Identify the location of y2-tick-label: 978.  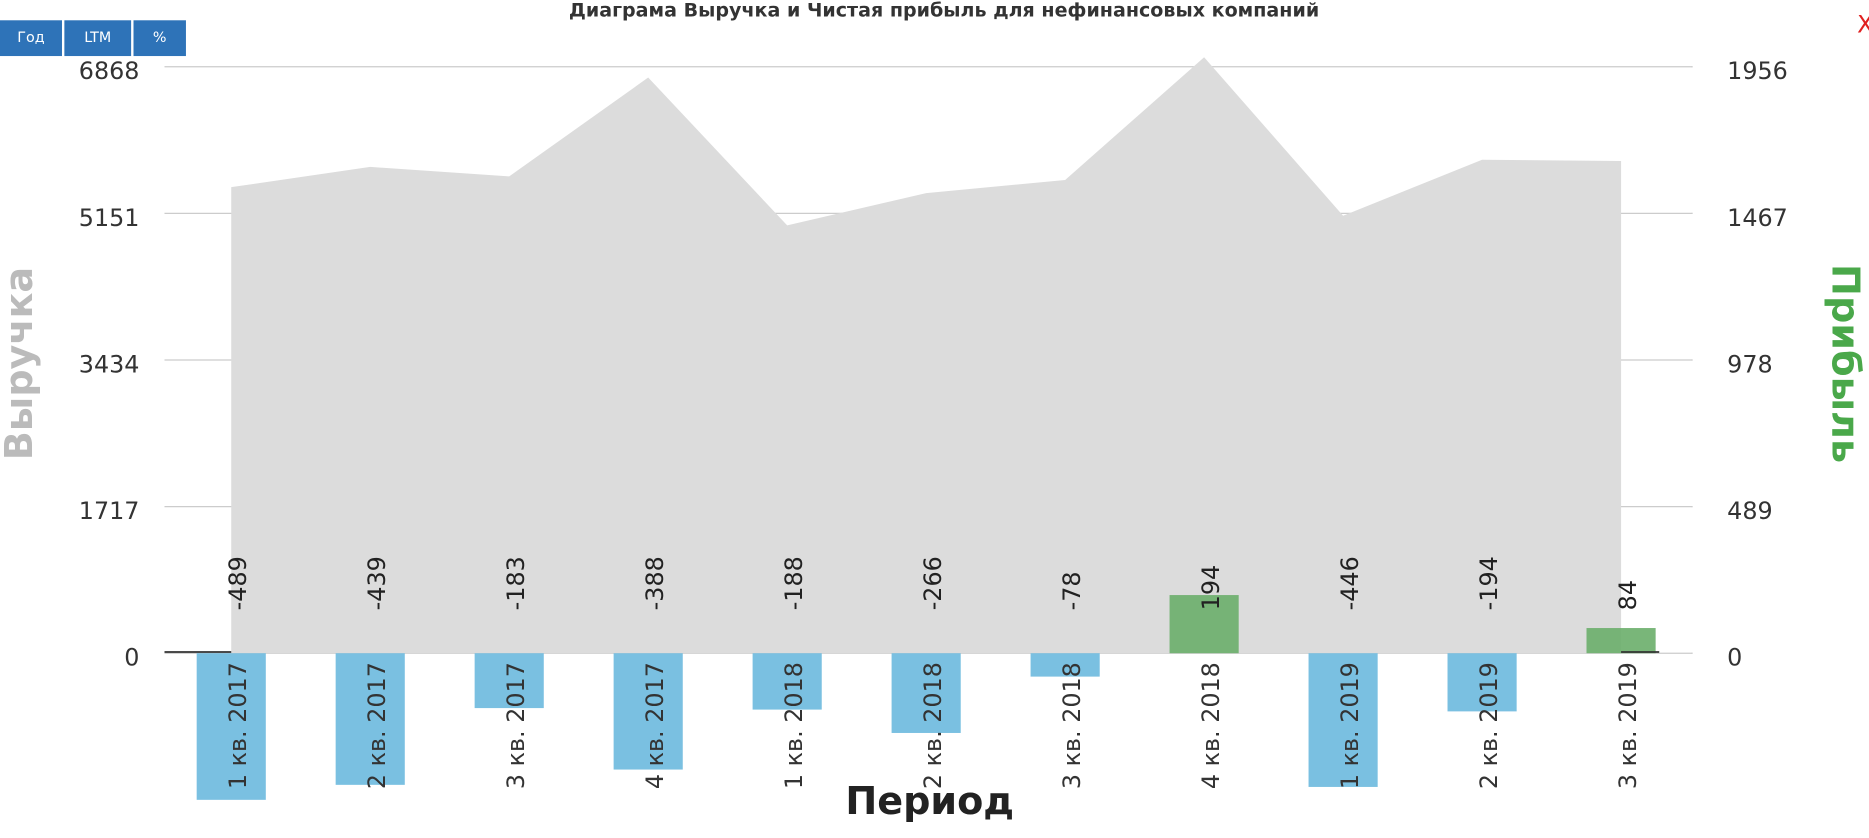
(1749, 364).